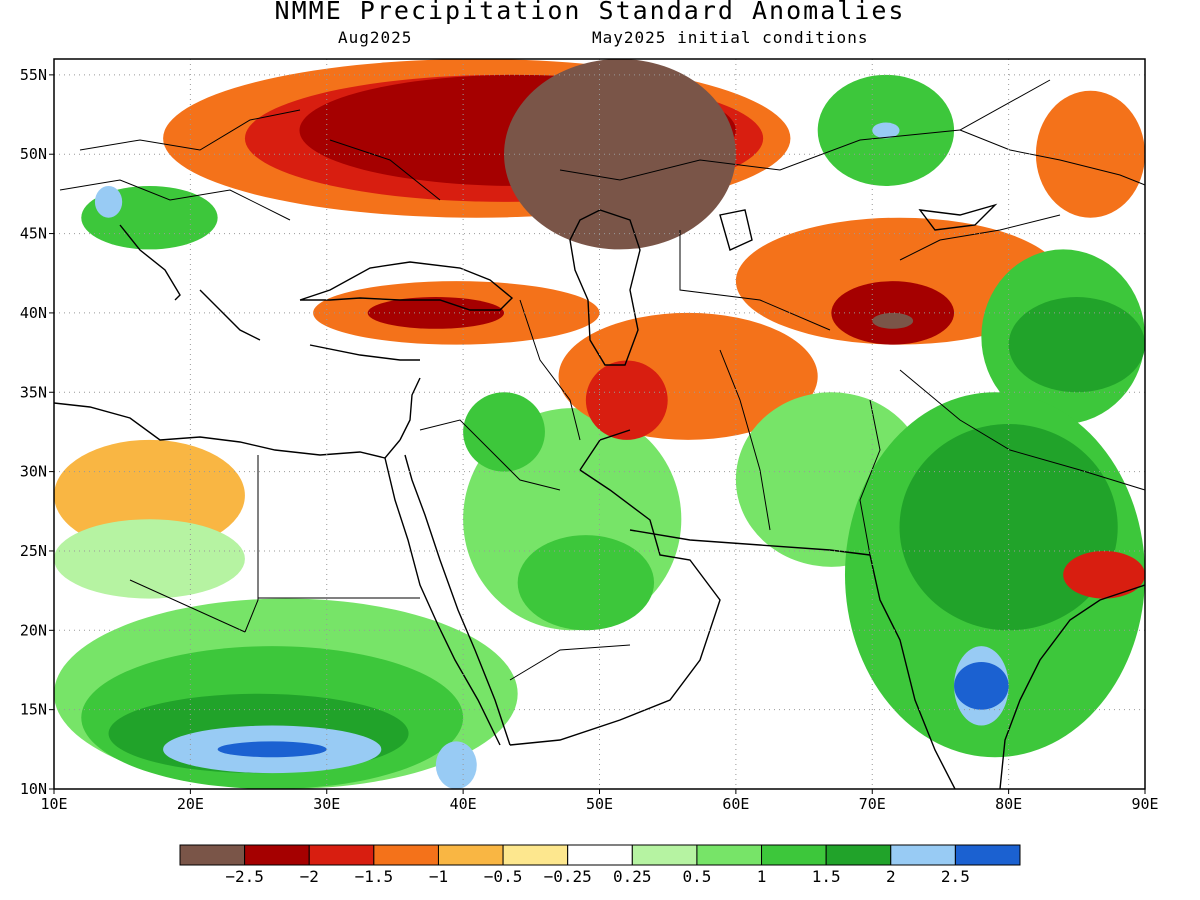 Image resolution: width=1200 pixels, height=900 pixels. What do you see at coordinates (870, 477) in the screenshot?
I see `border-pakistan-india` at bounding box center [870, 477].